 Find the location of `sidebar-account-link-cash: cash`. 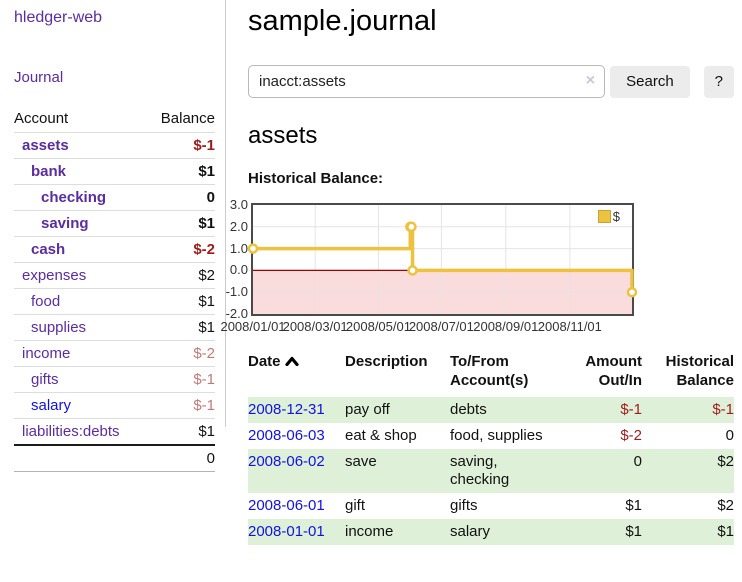

sidebar-account-link-cash: cash is located at coordinates (48, 249).